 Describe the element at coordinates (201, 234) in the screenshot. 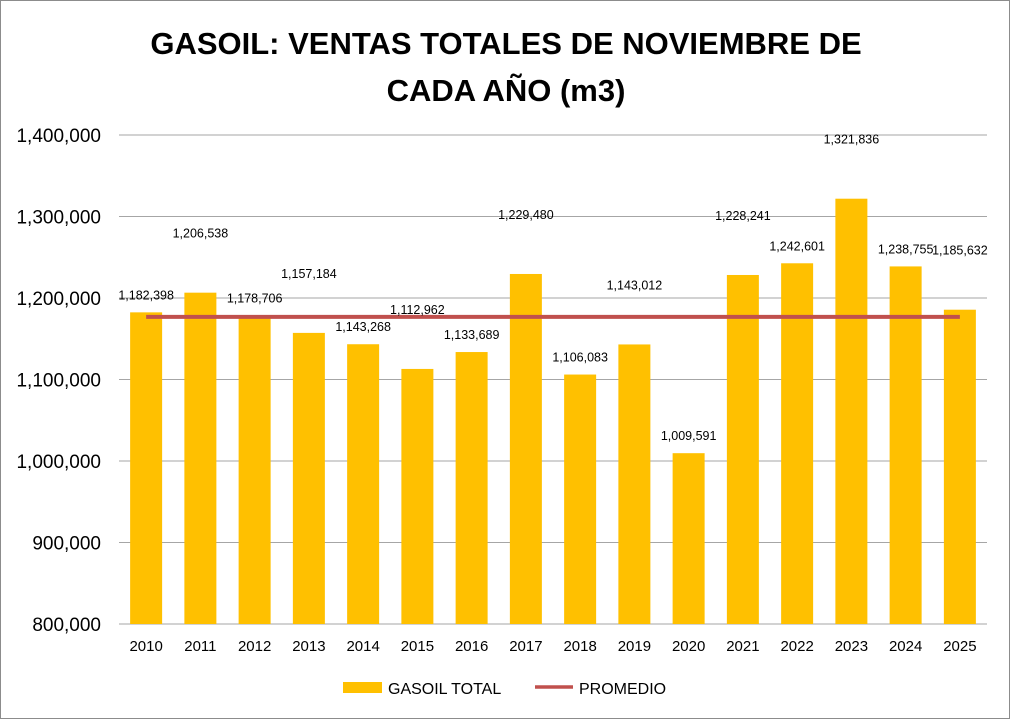

I see `data-label-2011: 1,206,538` at that location.